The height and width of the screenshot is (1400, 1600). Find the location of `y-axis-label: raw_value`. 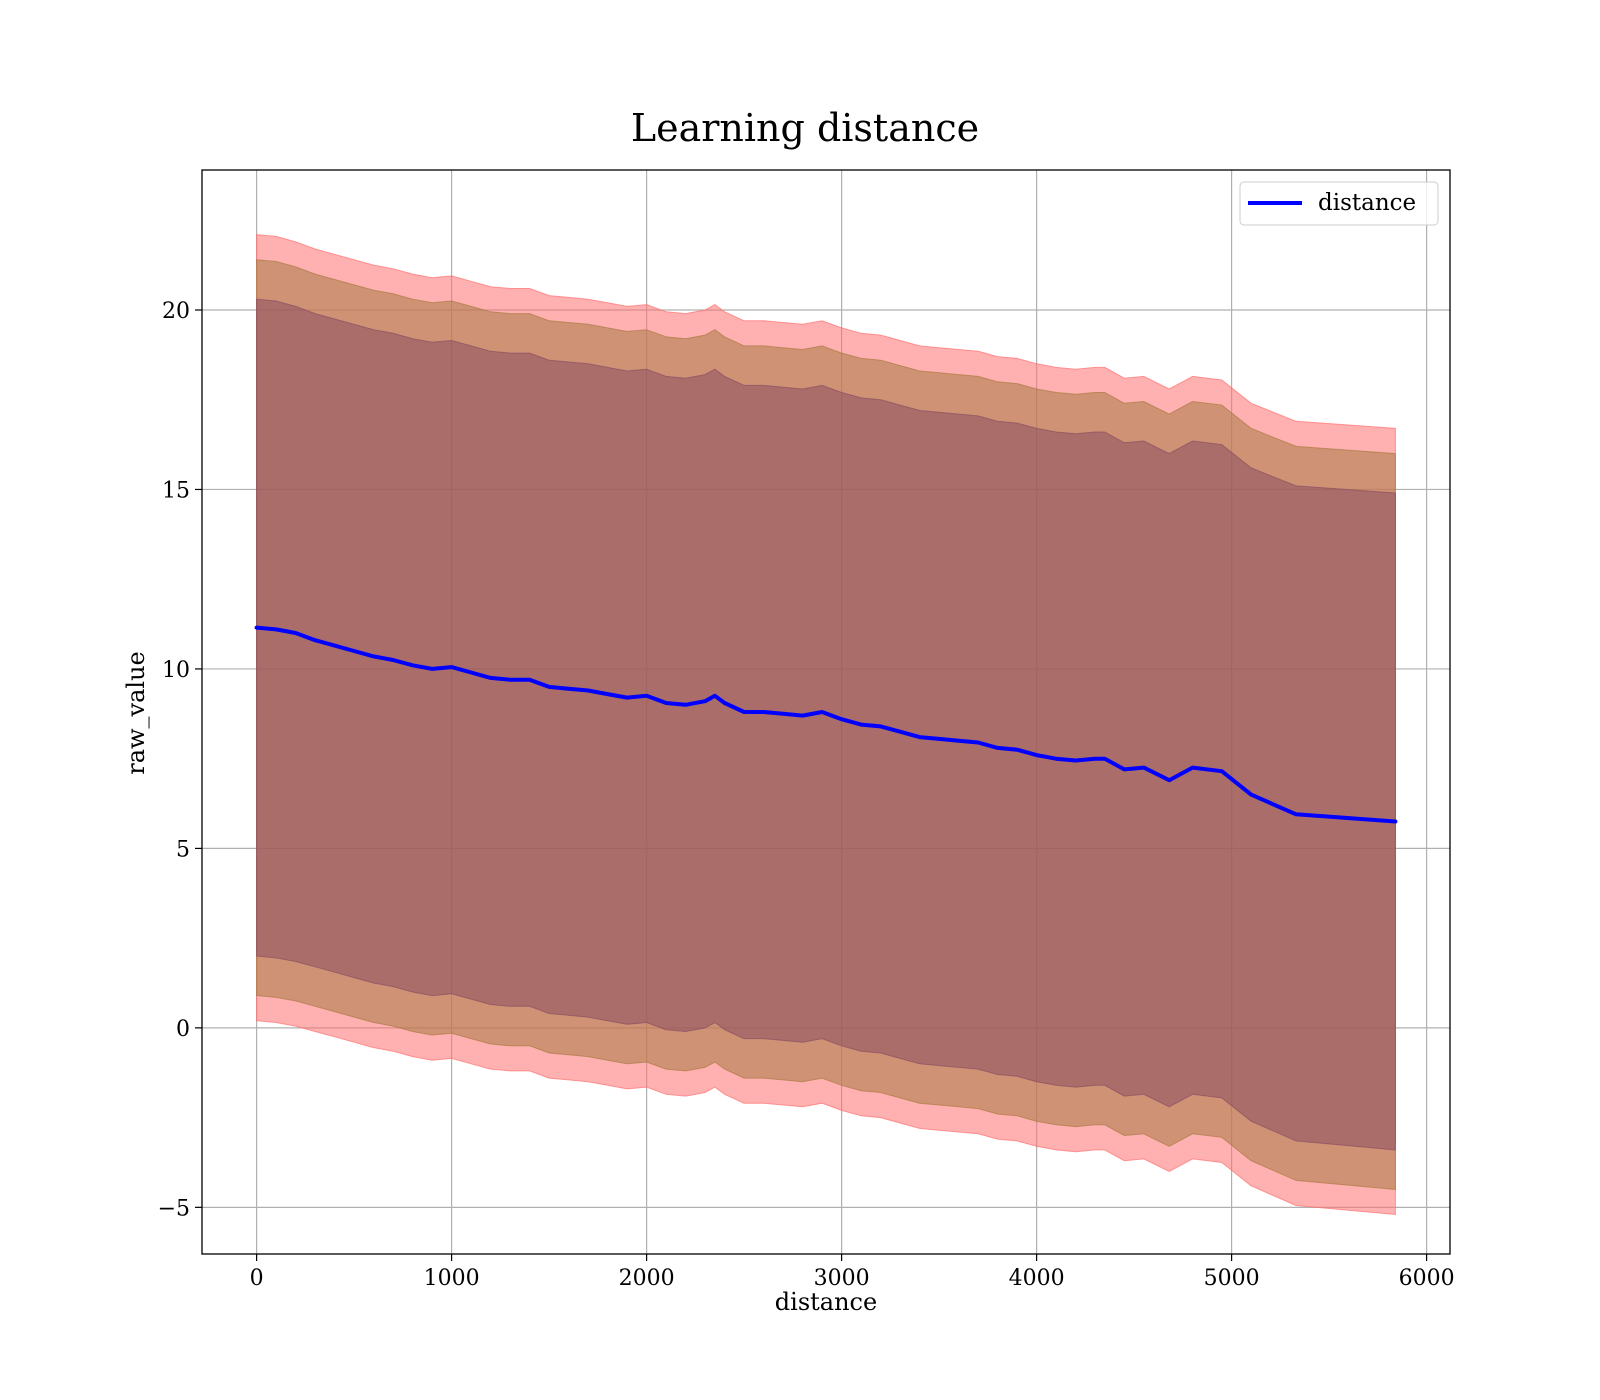

y-axis-label: raw_value is located at coordinates (136, 713).